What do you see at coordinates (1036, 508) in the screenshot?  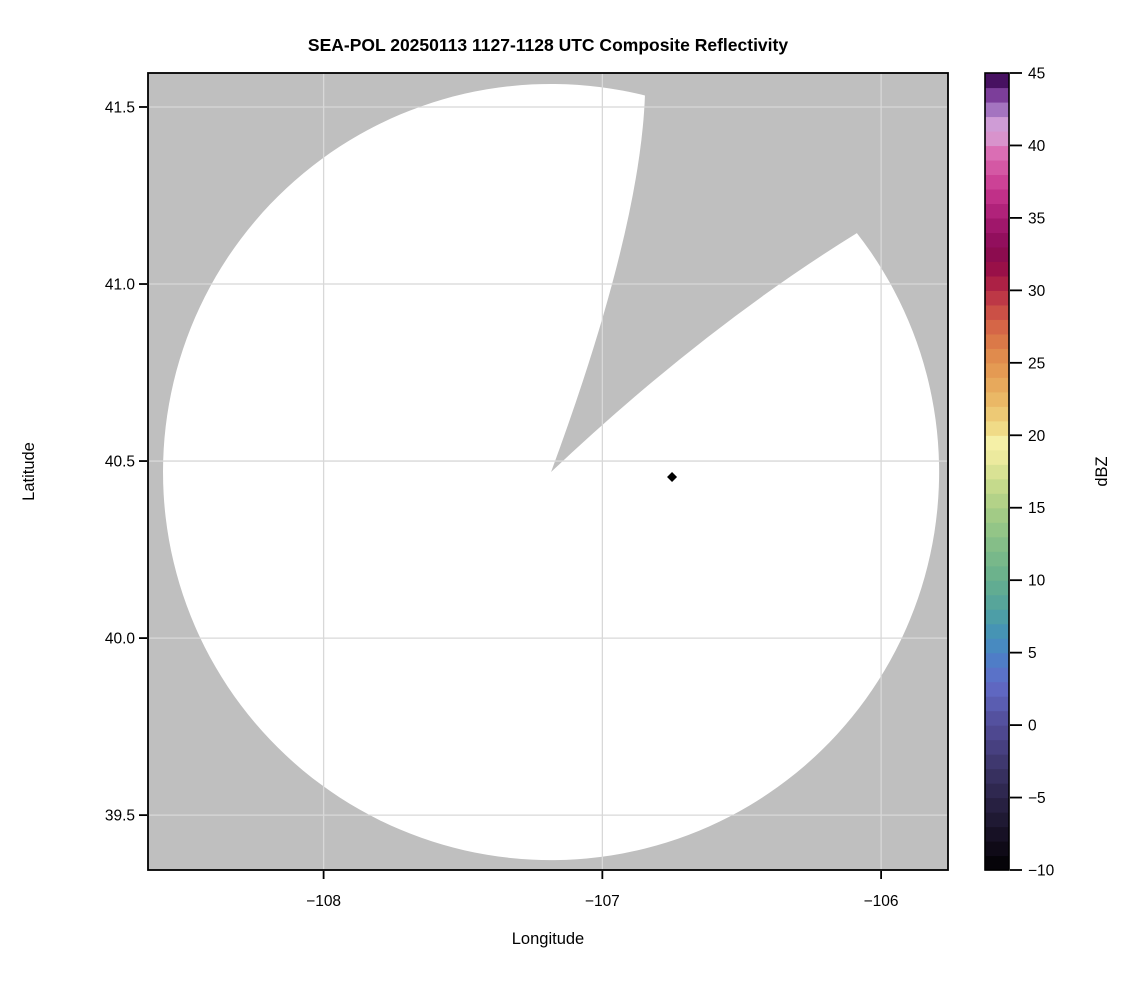 I see `colorbar-tick-label: 15` at bounding box center [1036, 508].